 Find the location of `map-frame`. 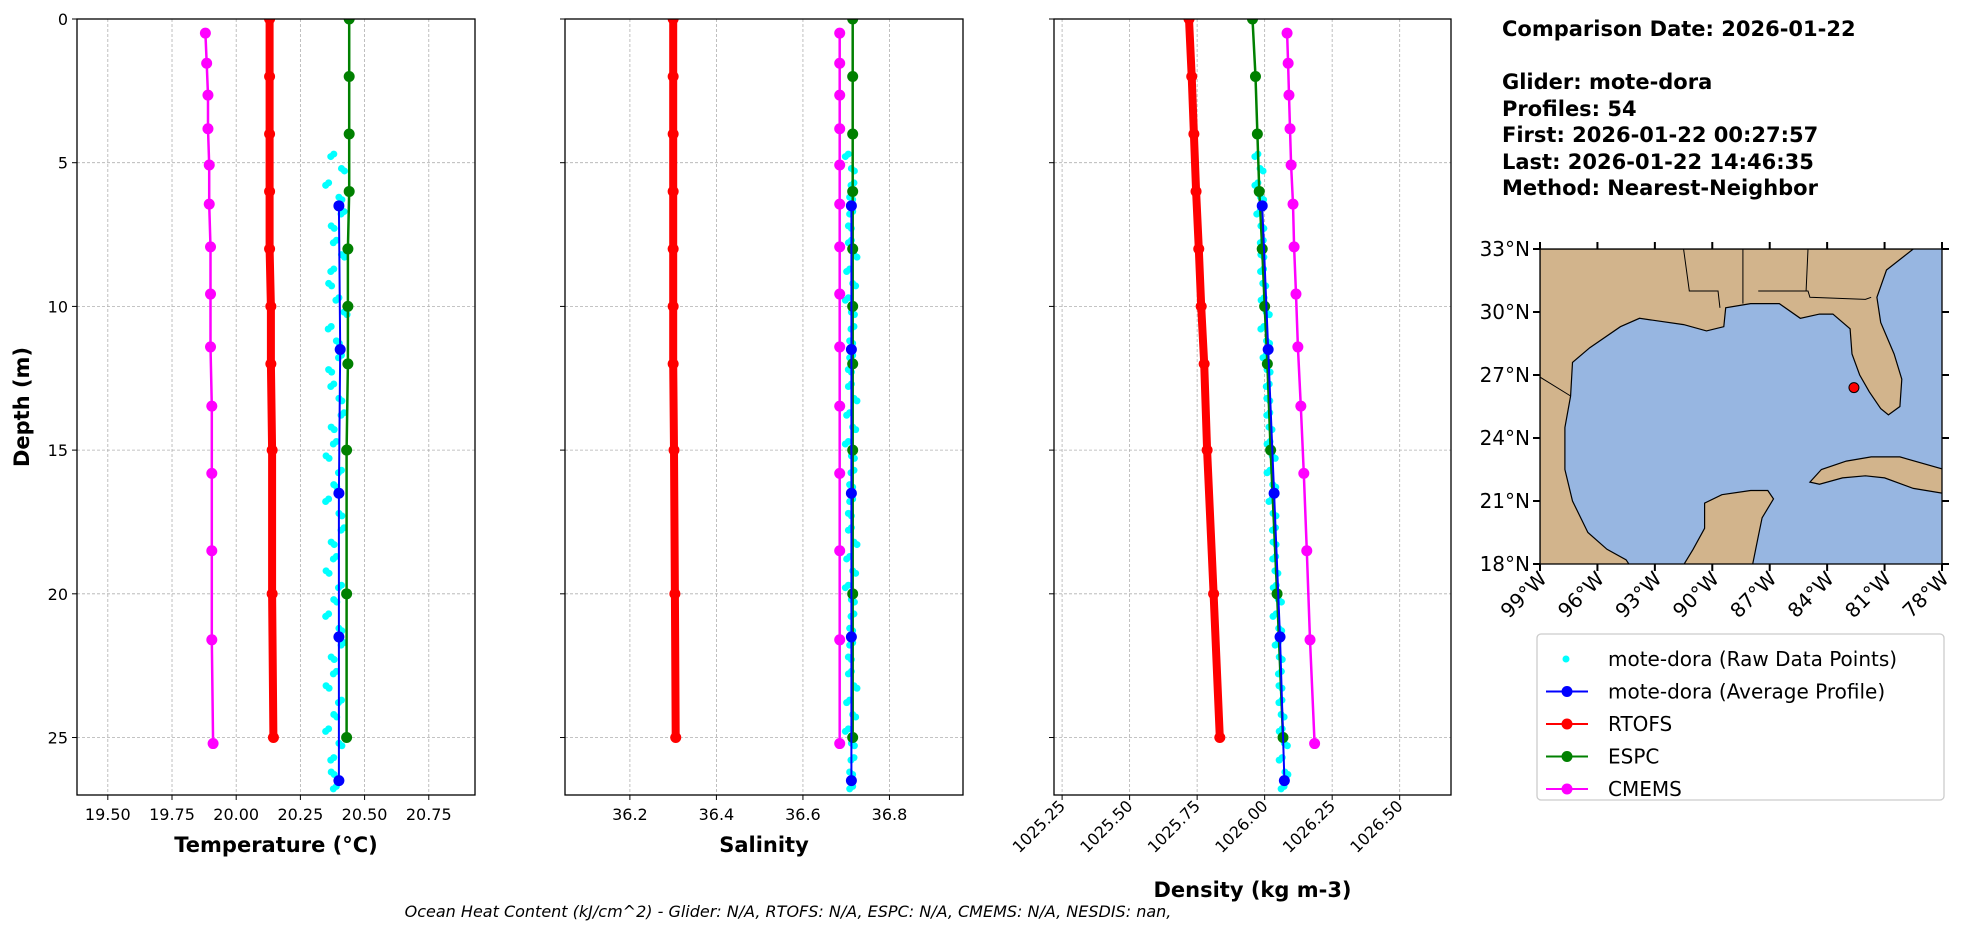

map-frame is located at coordinates (1741, 406).